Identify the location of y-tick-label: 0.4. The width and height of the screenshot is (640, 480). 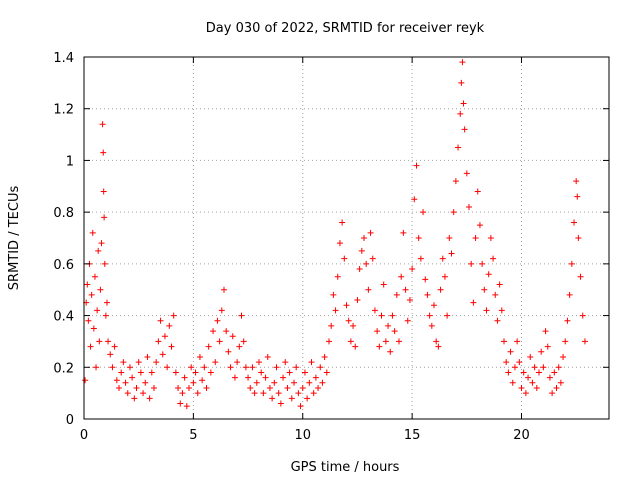
(63, 317).